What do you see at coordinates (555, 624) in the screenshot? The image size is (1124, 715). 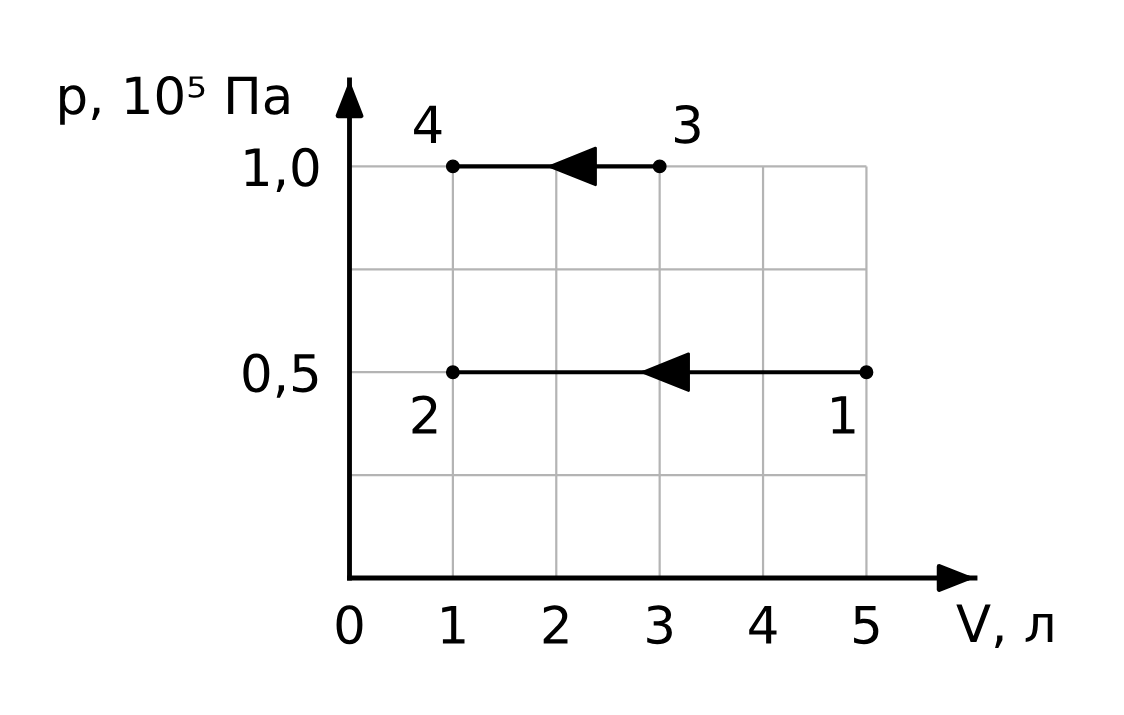 I see `x-tick-label: 2` at bounding box center [555, 624].